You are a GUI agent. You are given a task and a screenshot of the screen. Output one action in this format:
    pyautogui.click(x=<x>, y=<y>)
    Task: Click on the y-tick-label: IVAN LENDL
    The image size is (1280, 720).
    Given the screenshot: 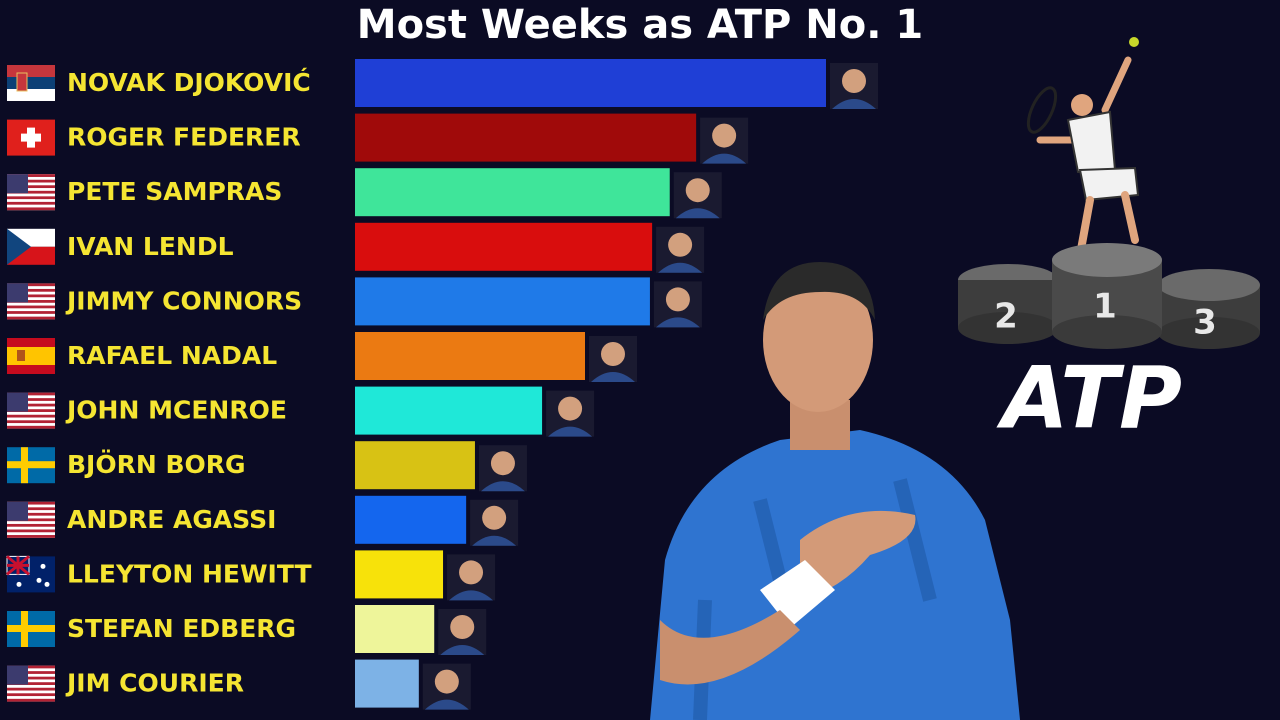 What is the action you would take?
    pyautogui.click(x=150, y=246)
    